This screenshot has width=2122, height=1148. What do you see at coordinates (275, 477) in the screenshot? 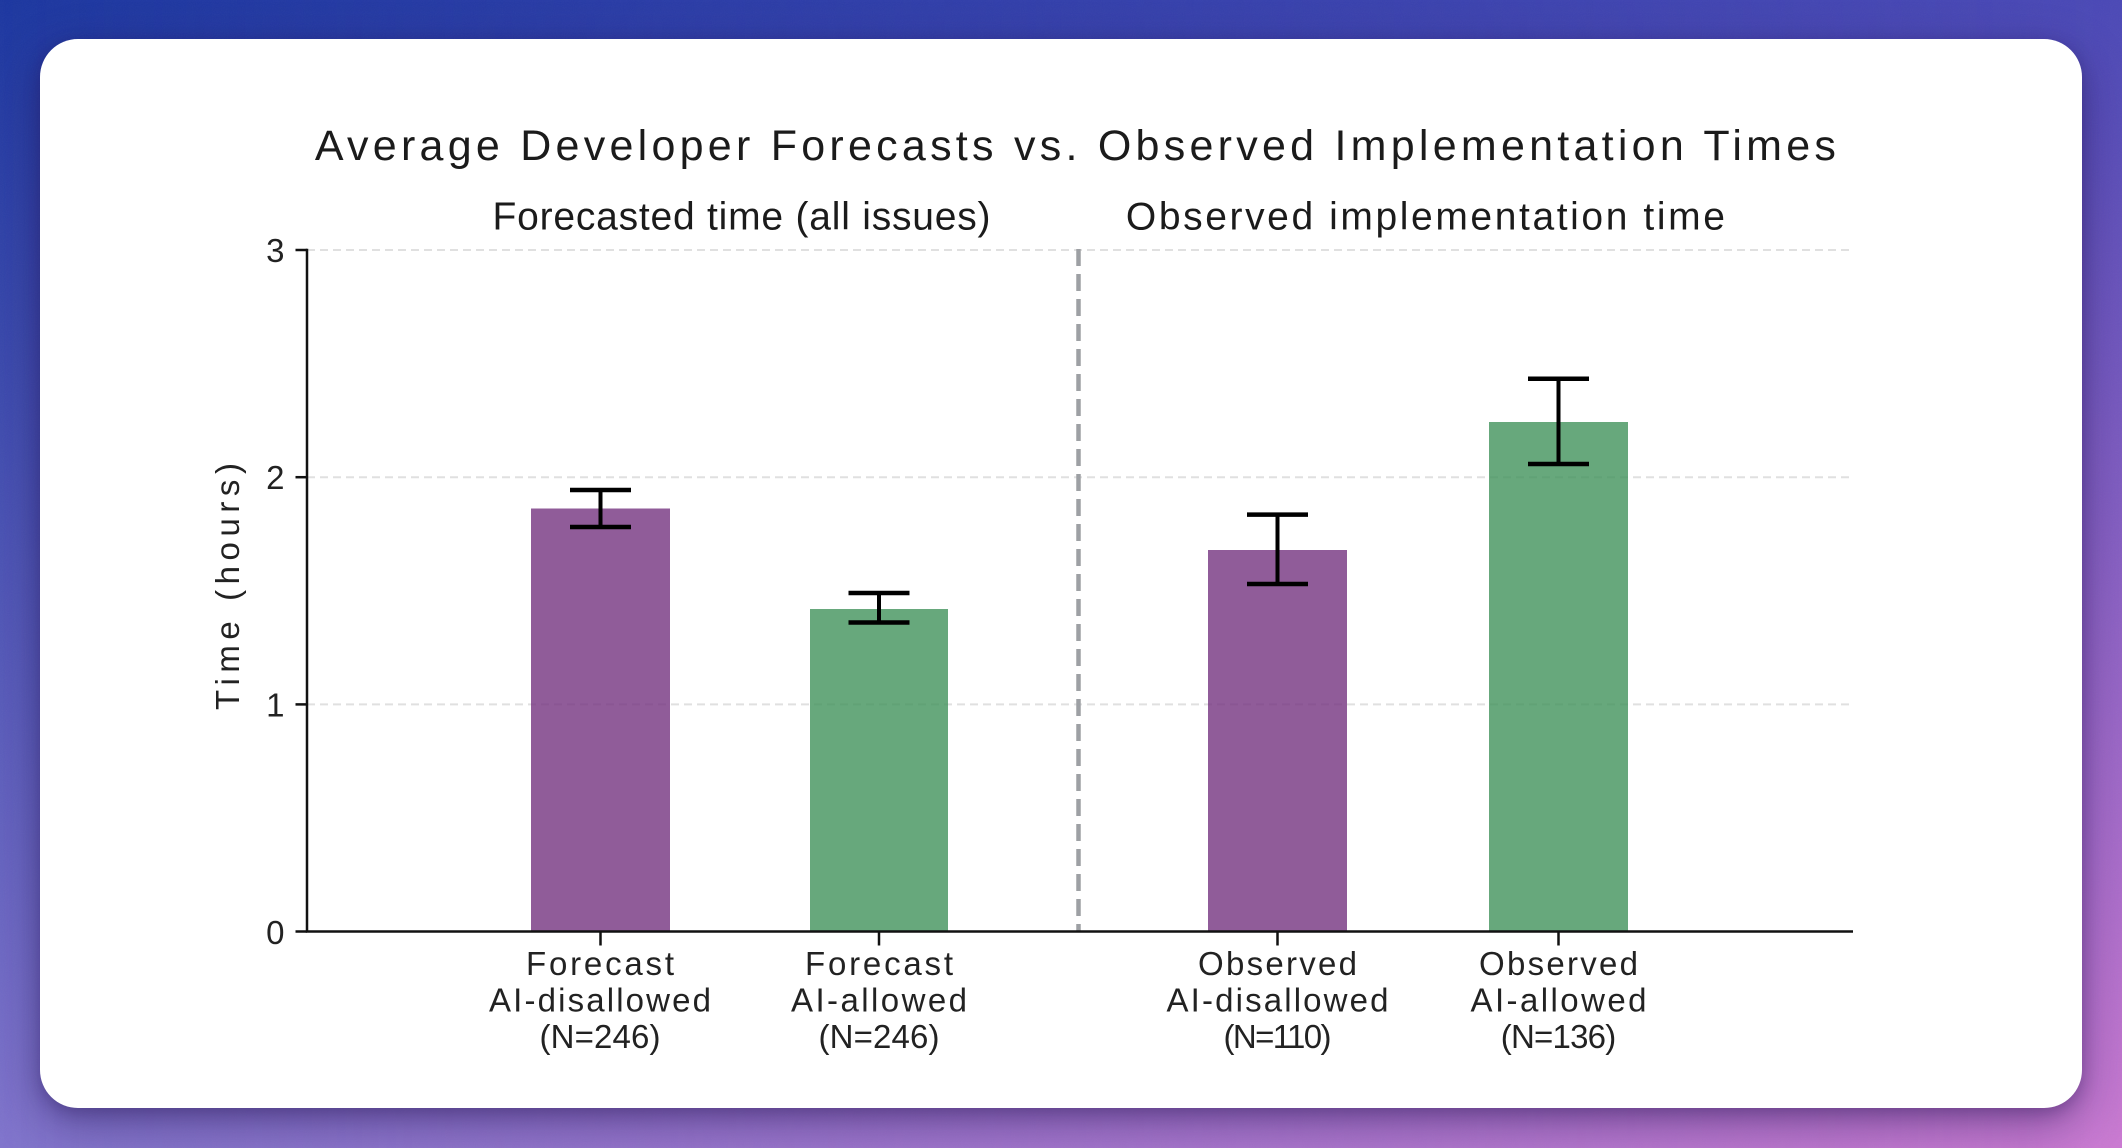
I see `svg-text: 2` at bounding box center [275, 477].